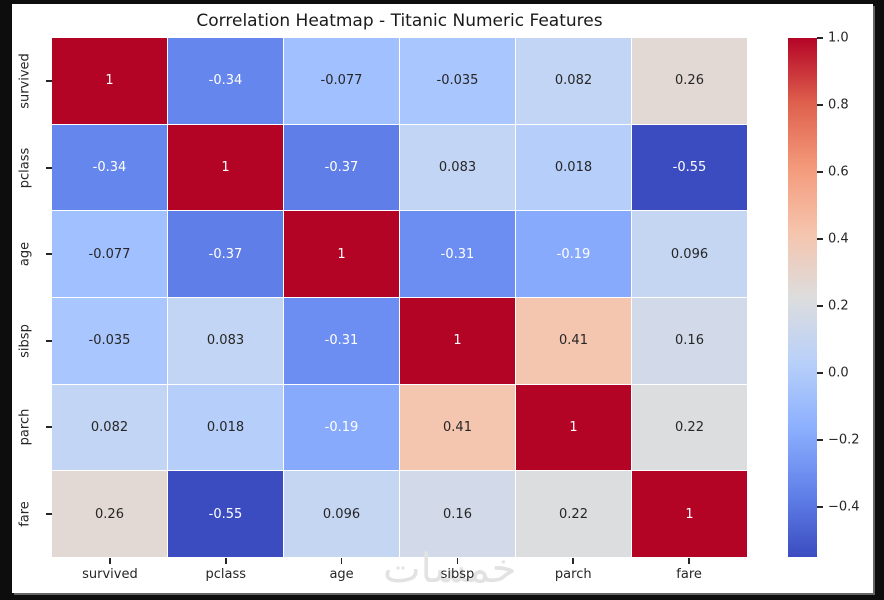 This screenshot has width=884, height=600. Describe the element at coordinates (838, 373) in the screenshot. I see `colorbar-tick-label-0.0: 0.0` at that location.